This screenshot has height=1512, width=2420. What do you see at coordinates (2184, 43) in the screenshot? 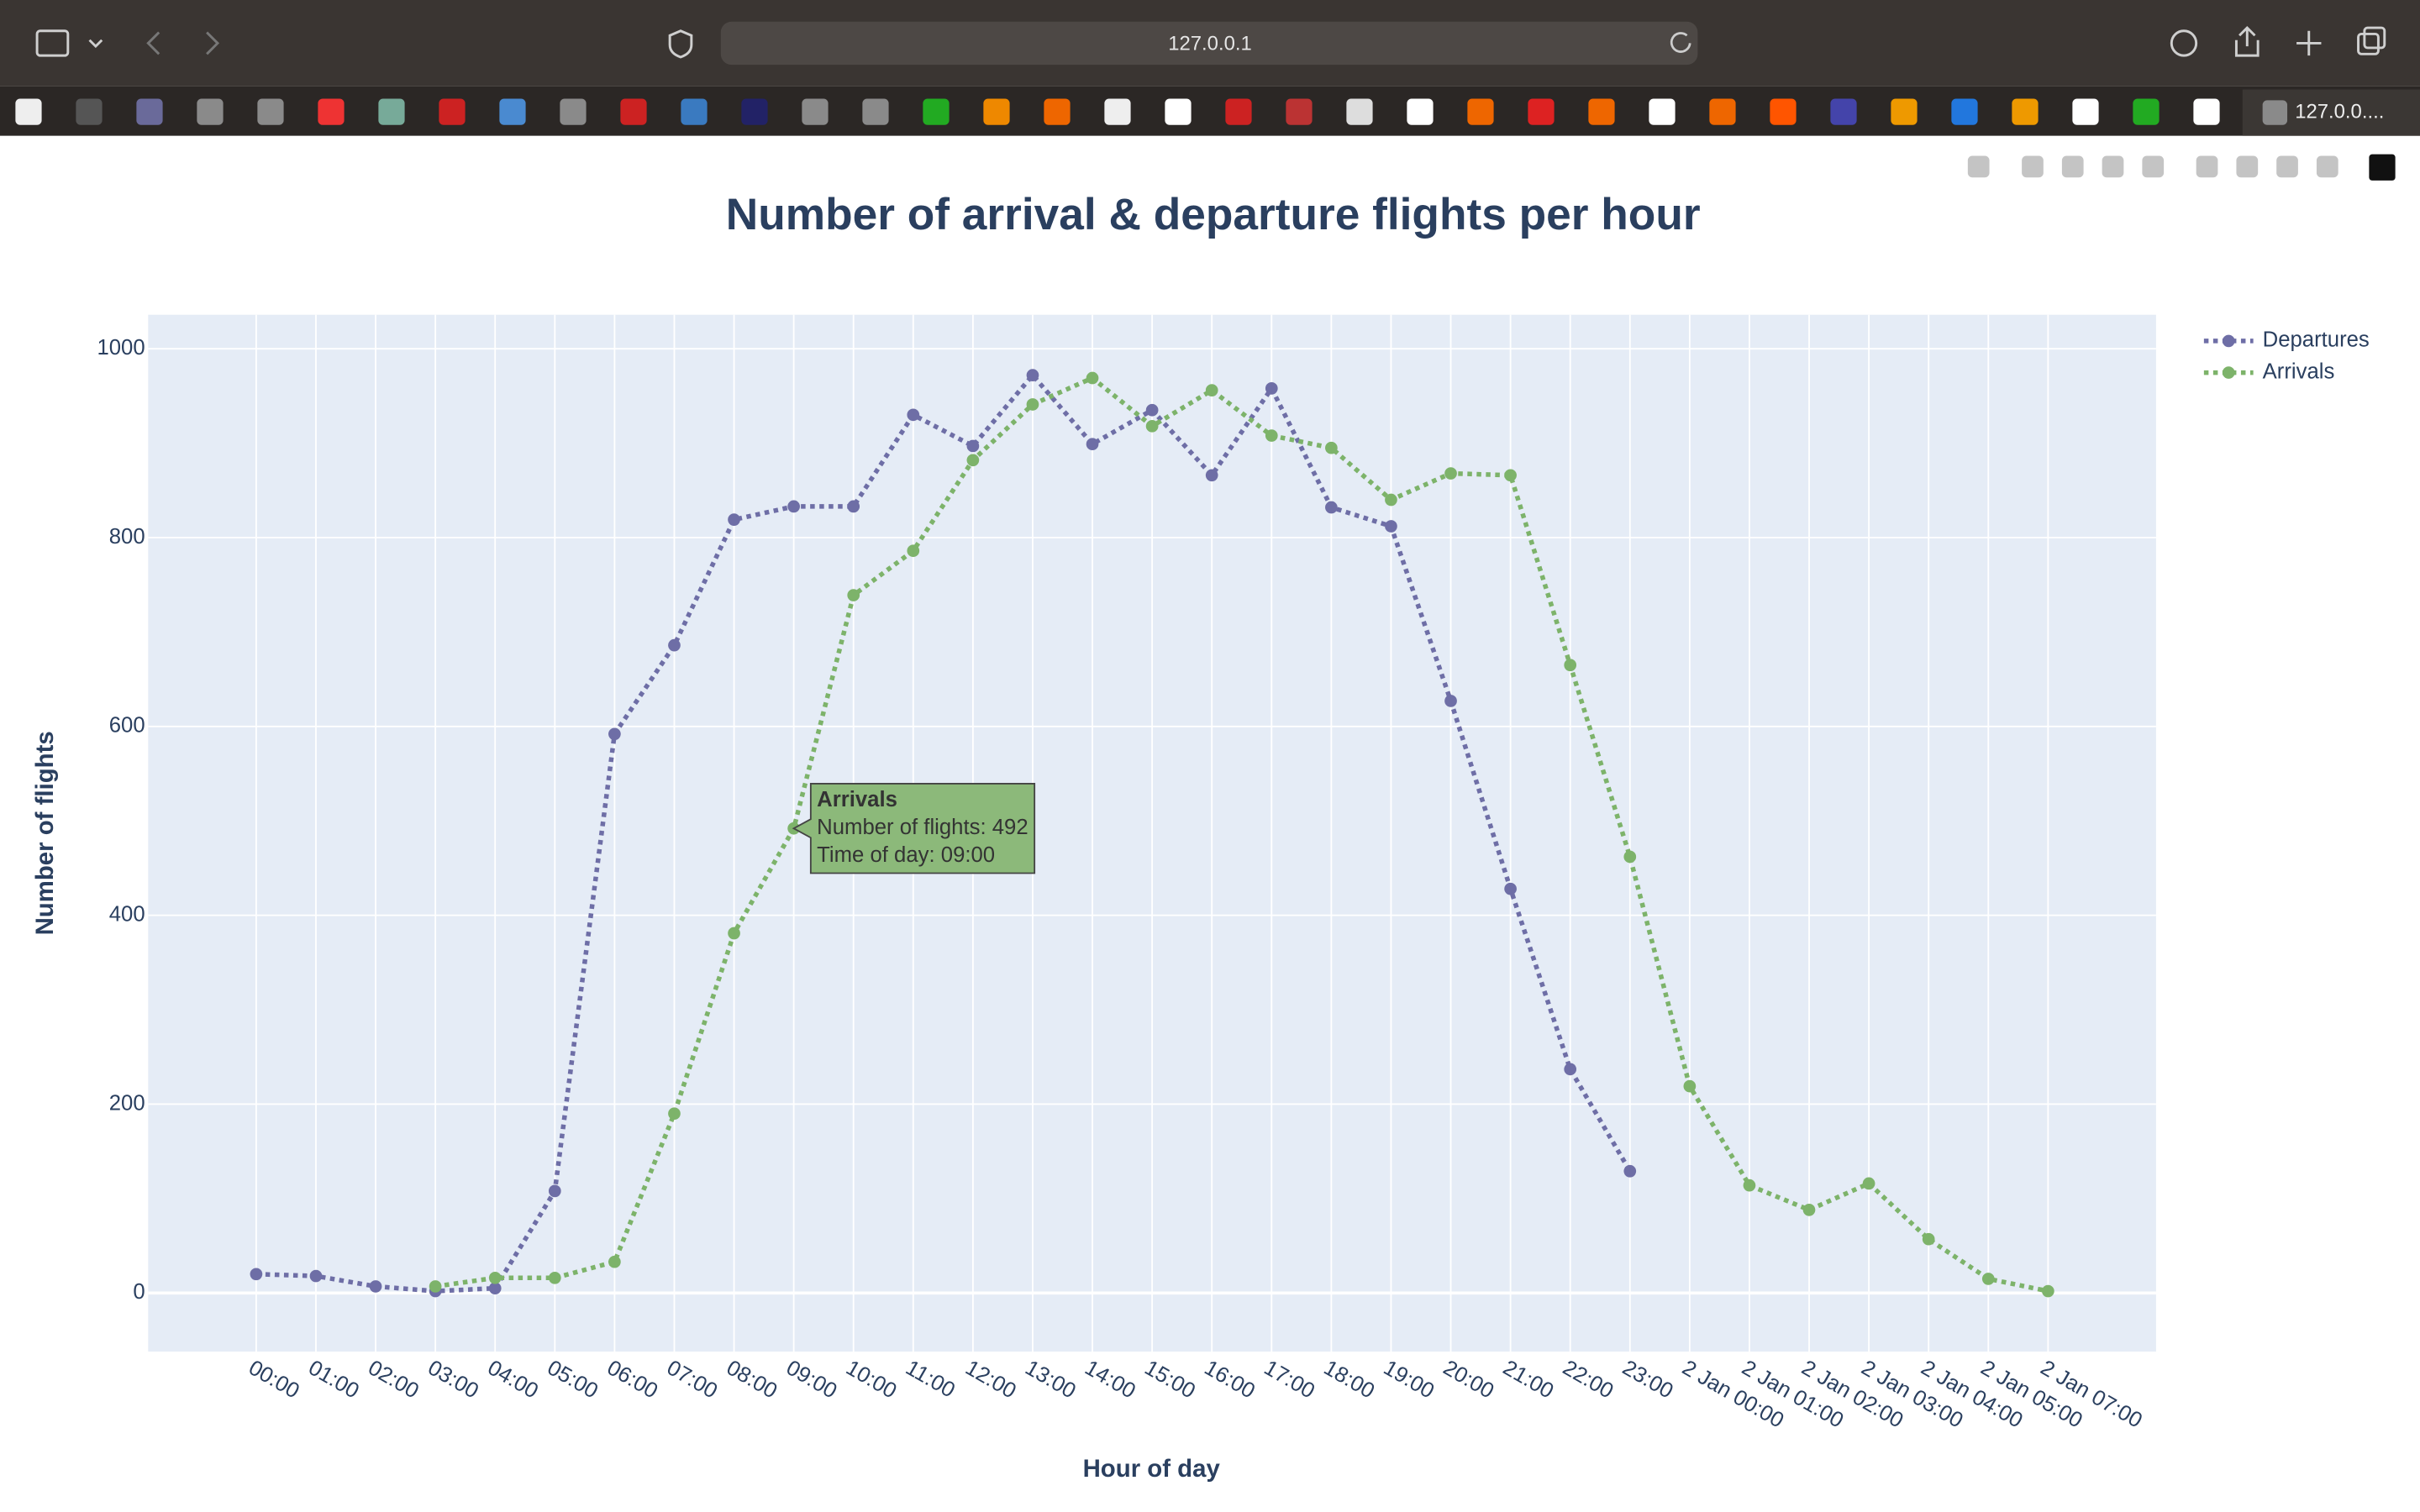
I see `downloads-button` at bounding box center [2184, 43].